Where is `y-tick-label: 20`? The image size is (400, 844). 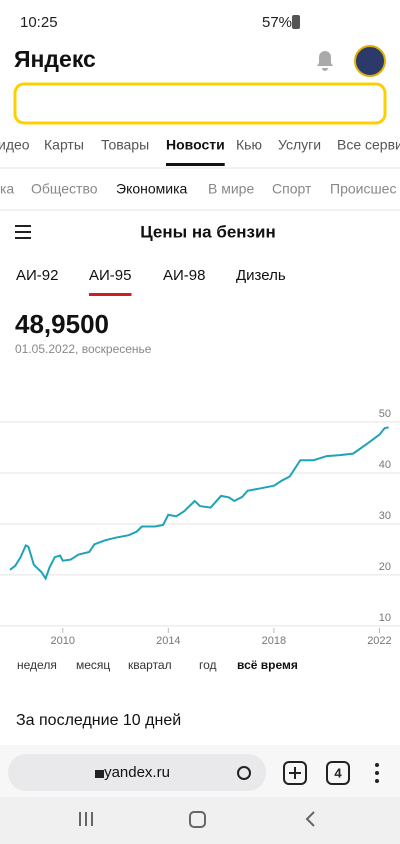
y-tick-label: 20 is located at coordinates (385, 567).